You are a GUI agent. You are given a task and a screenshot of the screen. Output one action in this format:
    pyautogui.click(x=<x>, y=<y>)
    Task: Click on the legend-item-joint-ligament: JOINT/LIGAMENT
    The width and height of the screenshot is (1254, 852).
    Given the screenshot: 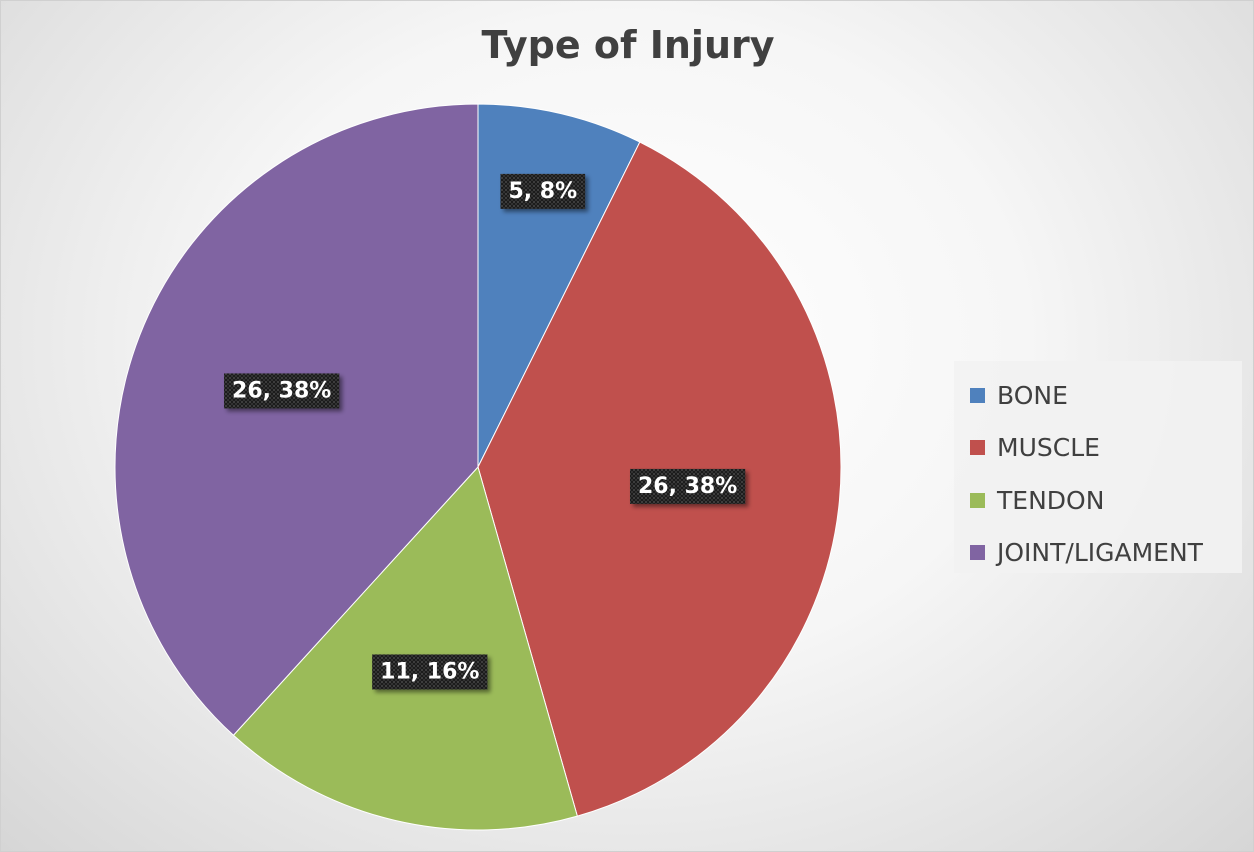 What is the action you would take?
    pyautogui.click(x=1098, y=553)
    